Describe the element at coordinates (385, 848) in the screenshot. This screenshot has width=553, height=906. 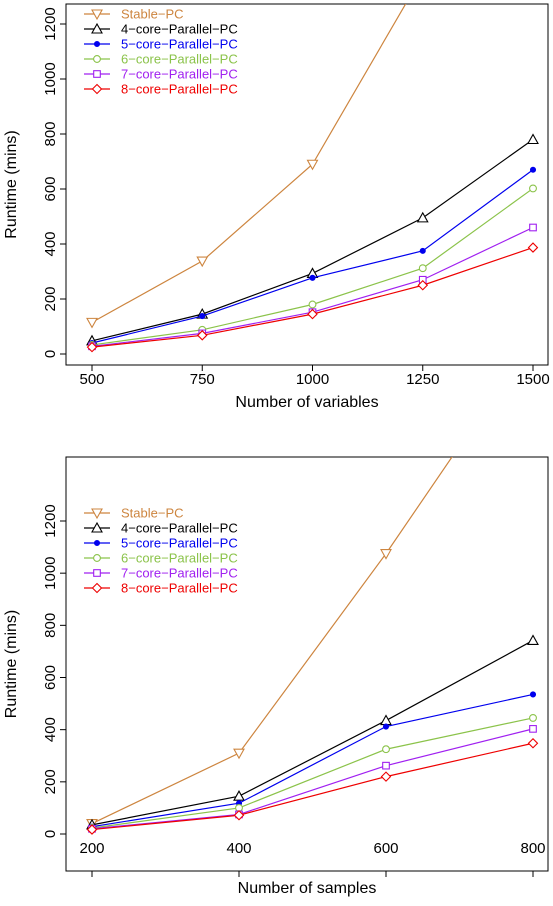
I see `x-tick-label: 600` at that location.